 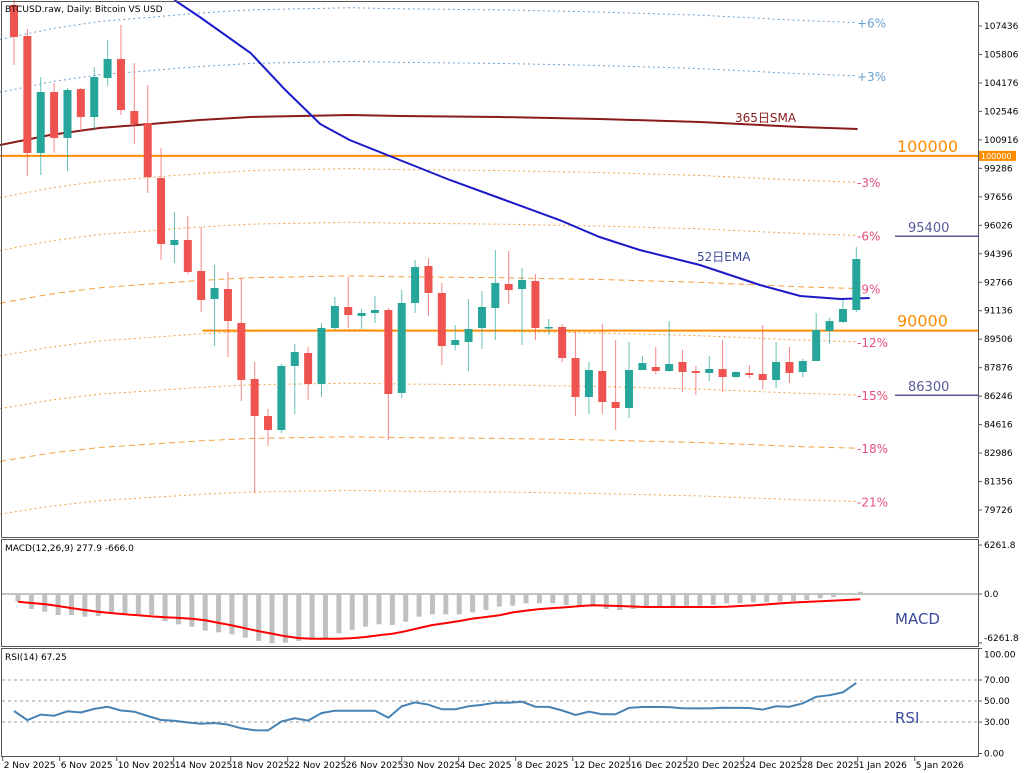 What do you see at coordinates (1001, 639) in the screenshot?
I see `macd-tick-label: -6261.8` at bounding box center [1001, 639].